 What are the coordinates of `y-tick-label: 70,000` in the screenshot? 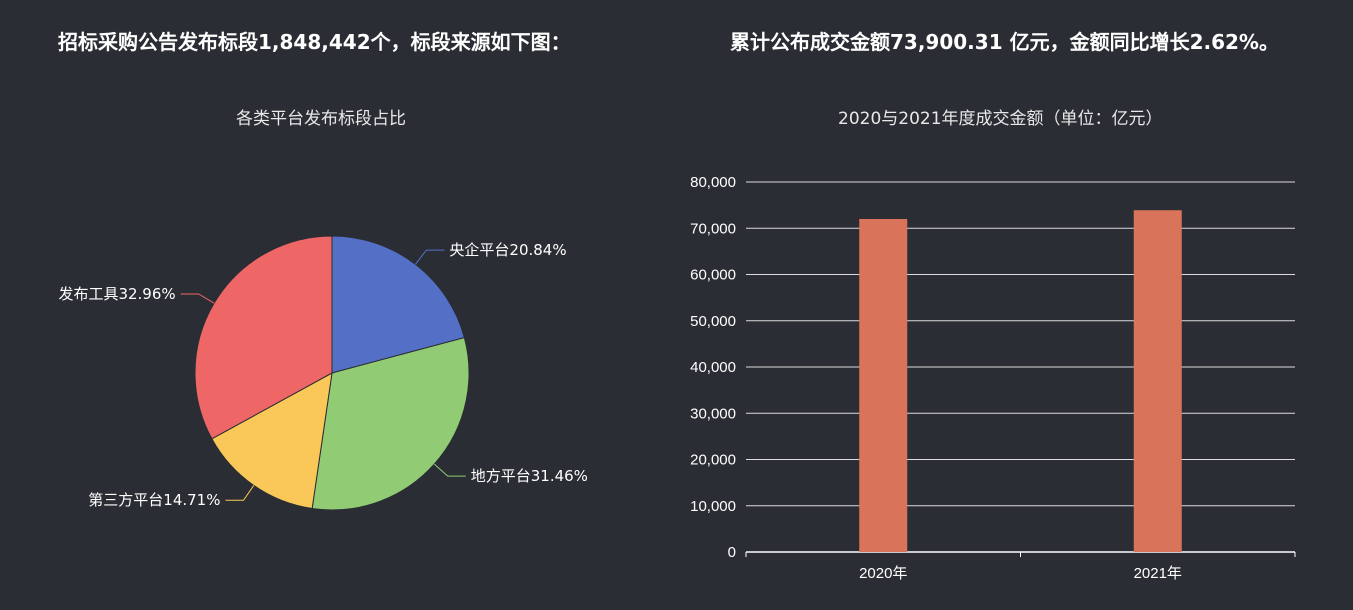 It's located at (713, 228).